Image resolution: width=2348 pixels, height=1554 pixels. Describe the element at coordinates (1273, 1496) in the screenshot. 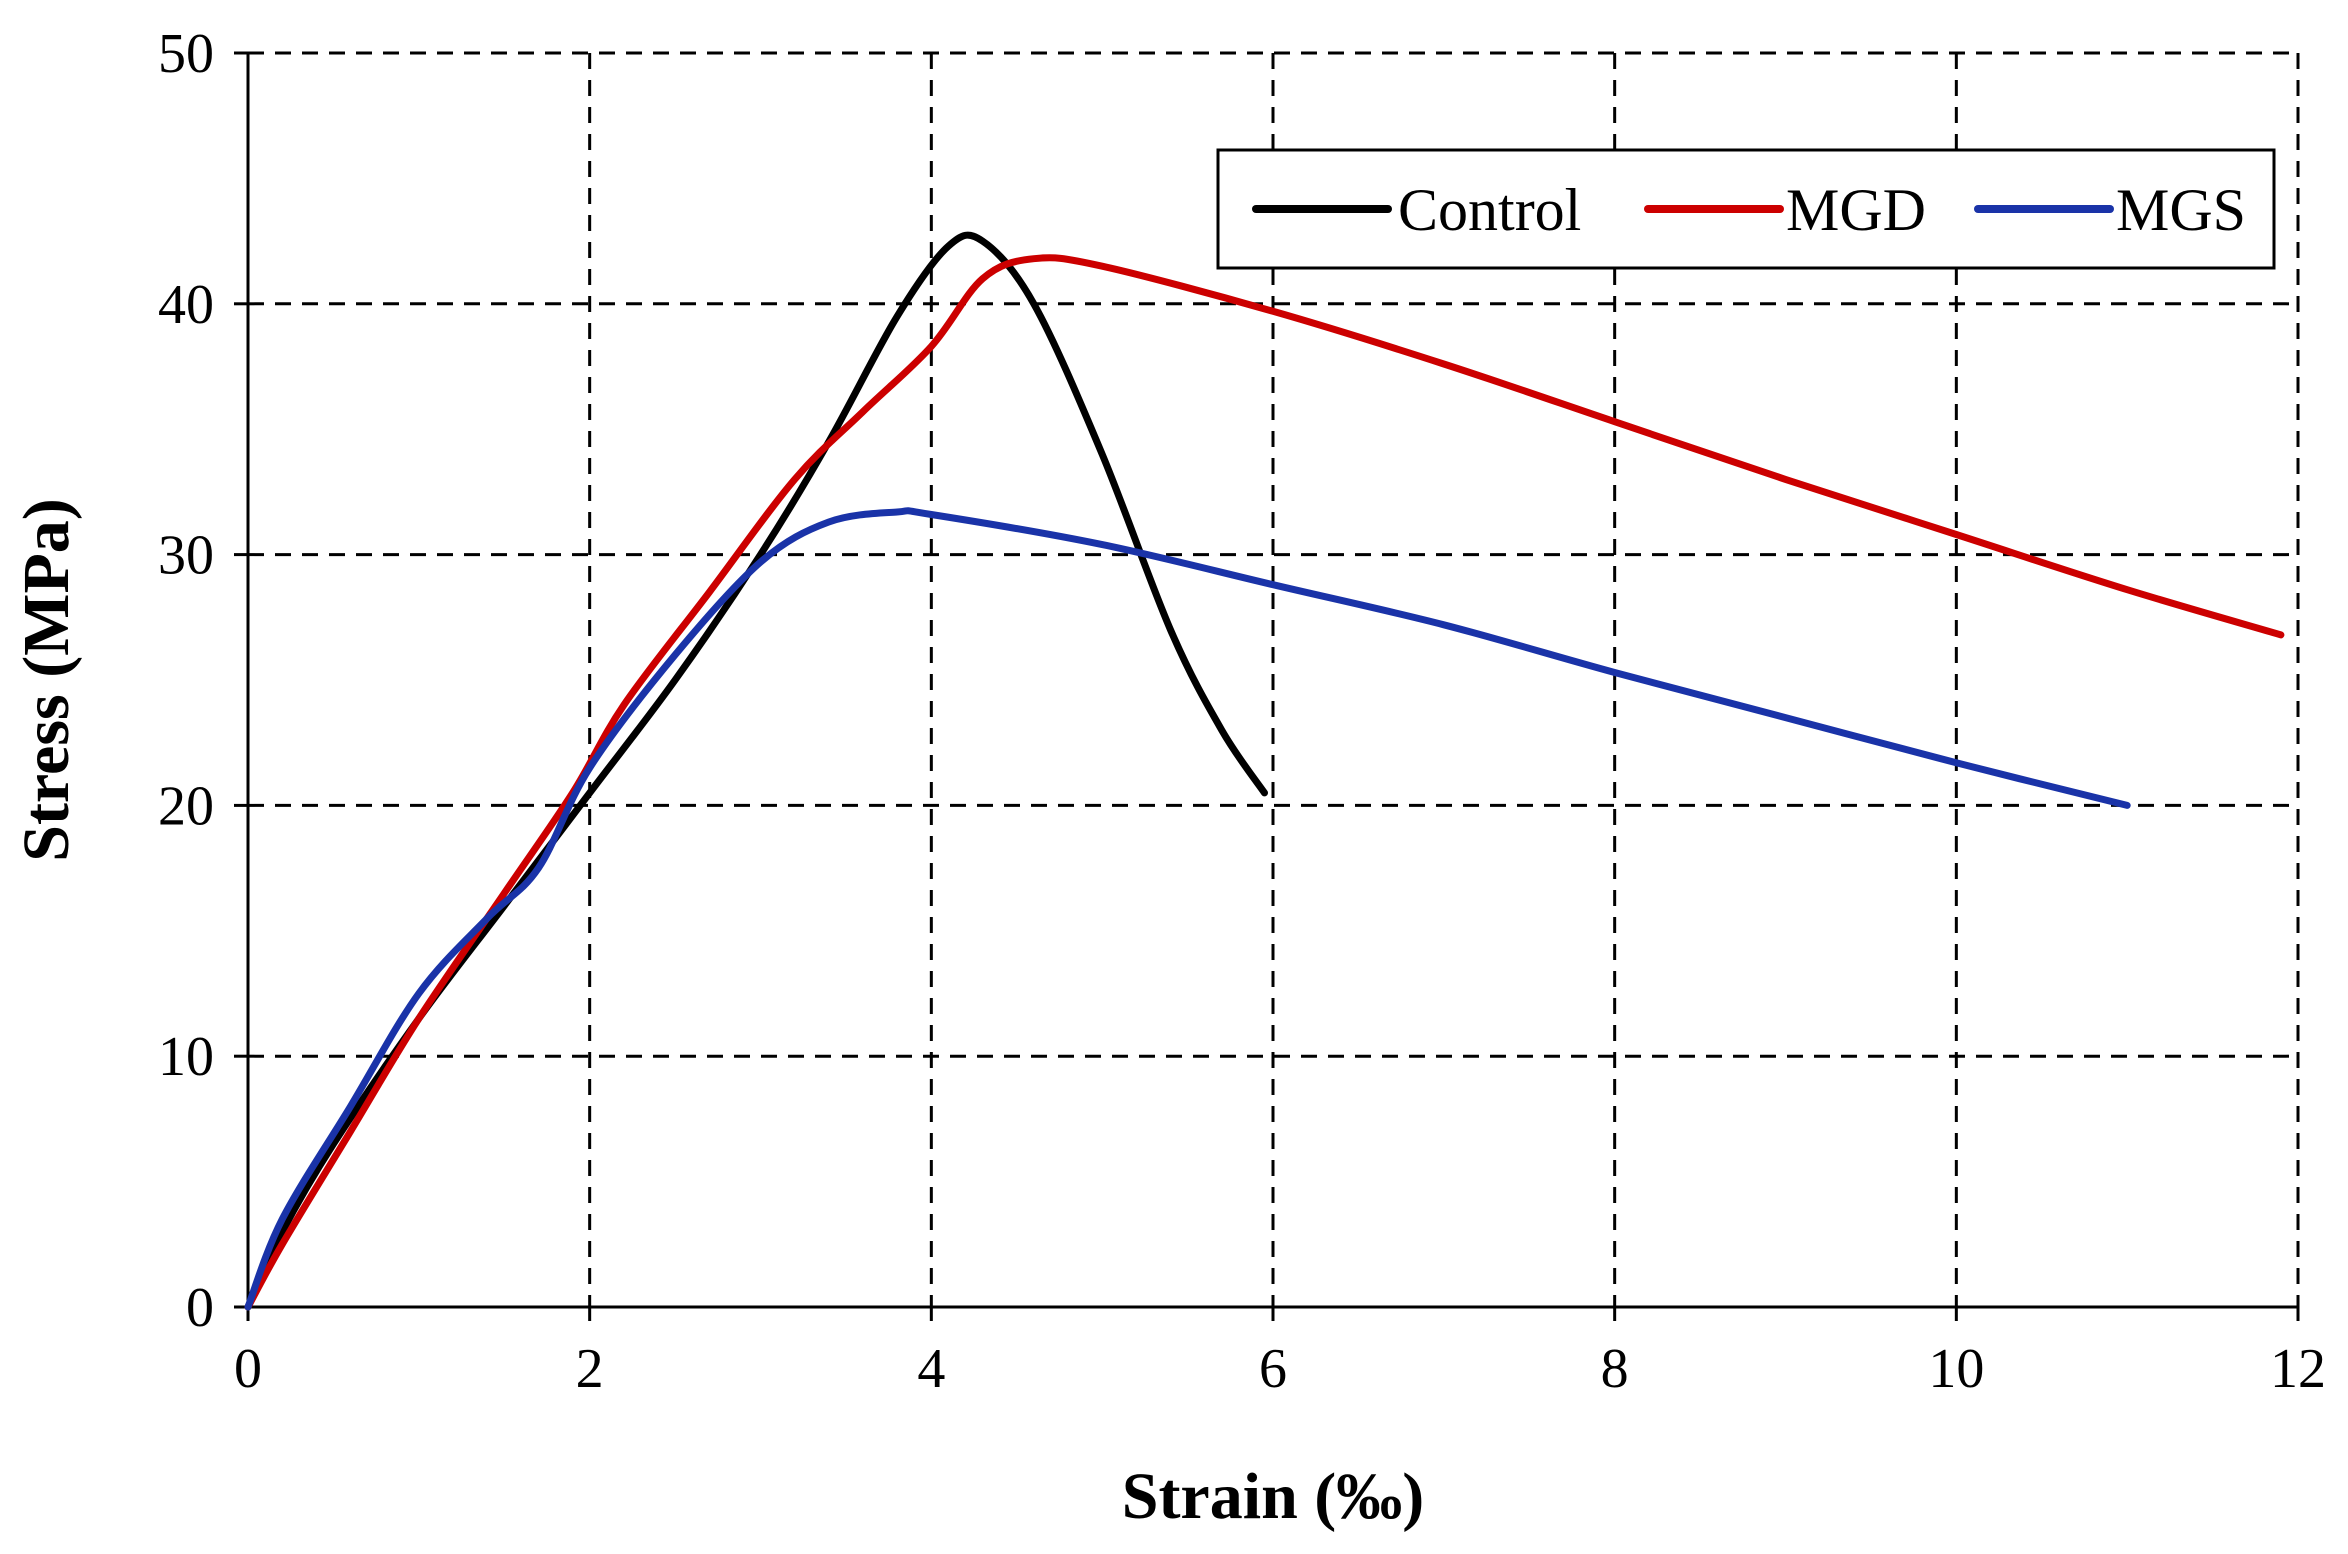

I see `x-axis-title: Strain (‰)` at that location.